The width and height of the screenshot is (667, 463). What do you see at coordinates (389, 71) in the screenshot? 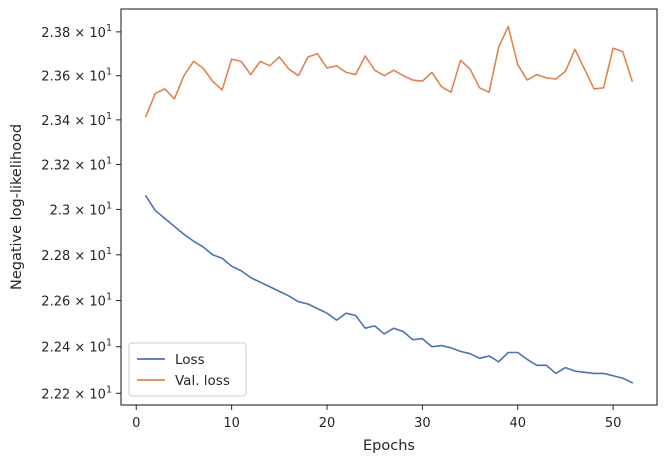
I see `series-line-val-loss` at bounding box center [389, 71].